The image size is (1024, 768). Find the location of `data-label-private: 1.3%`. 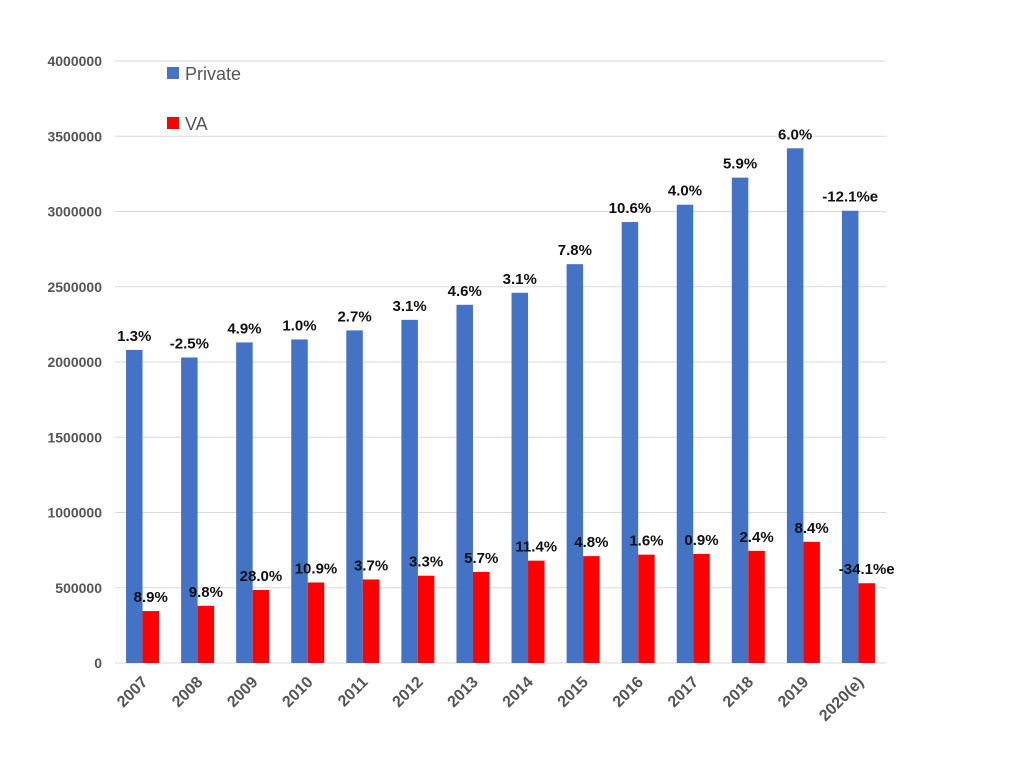

data-label-private: 1.3% is located at coordinates (134, 336).